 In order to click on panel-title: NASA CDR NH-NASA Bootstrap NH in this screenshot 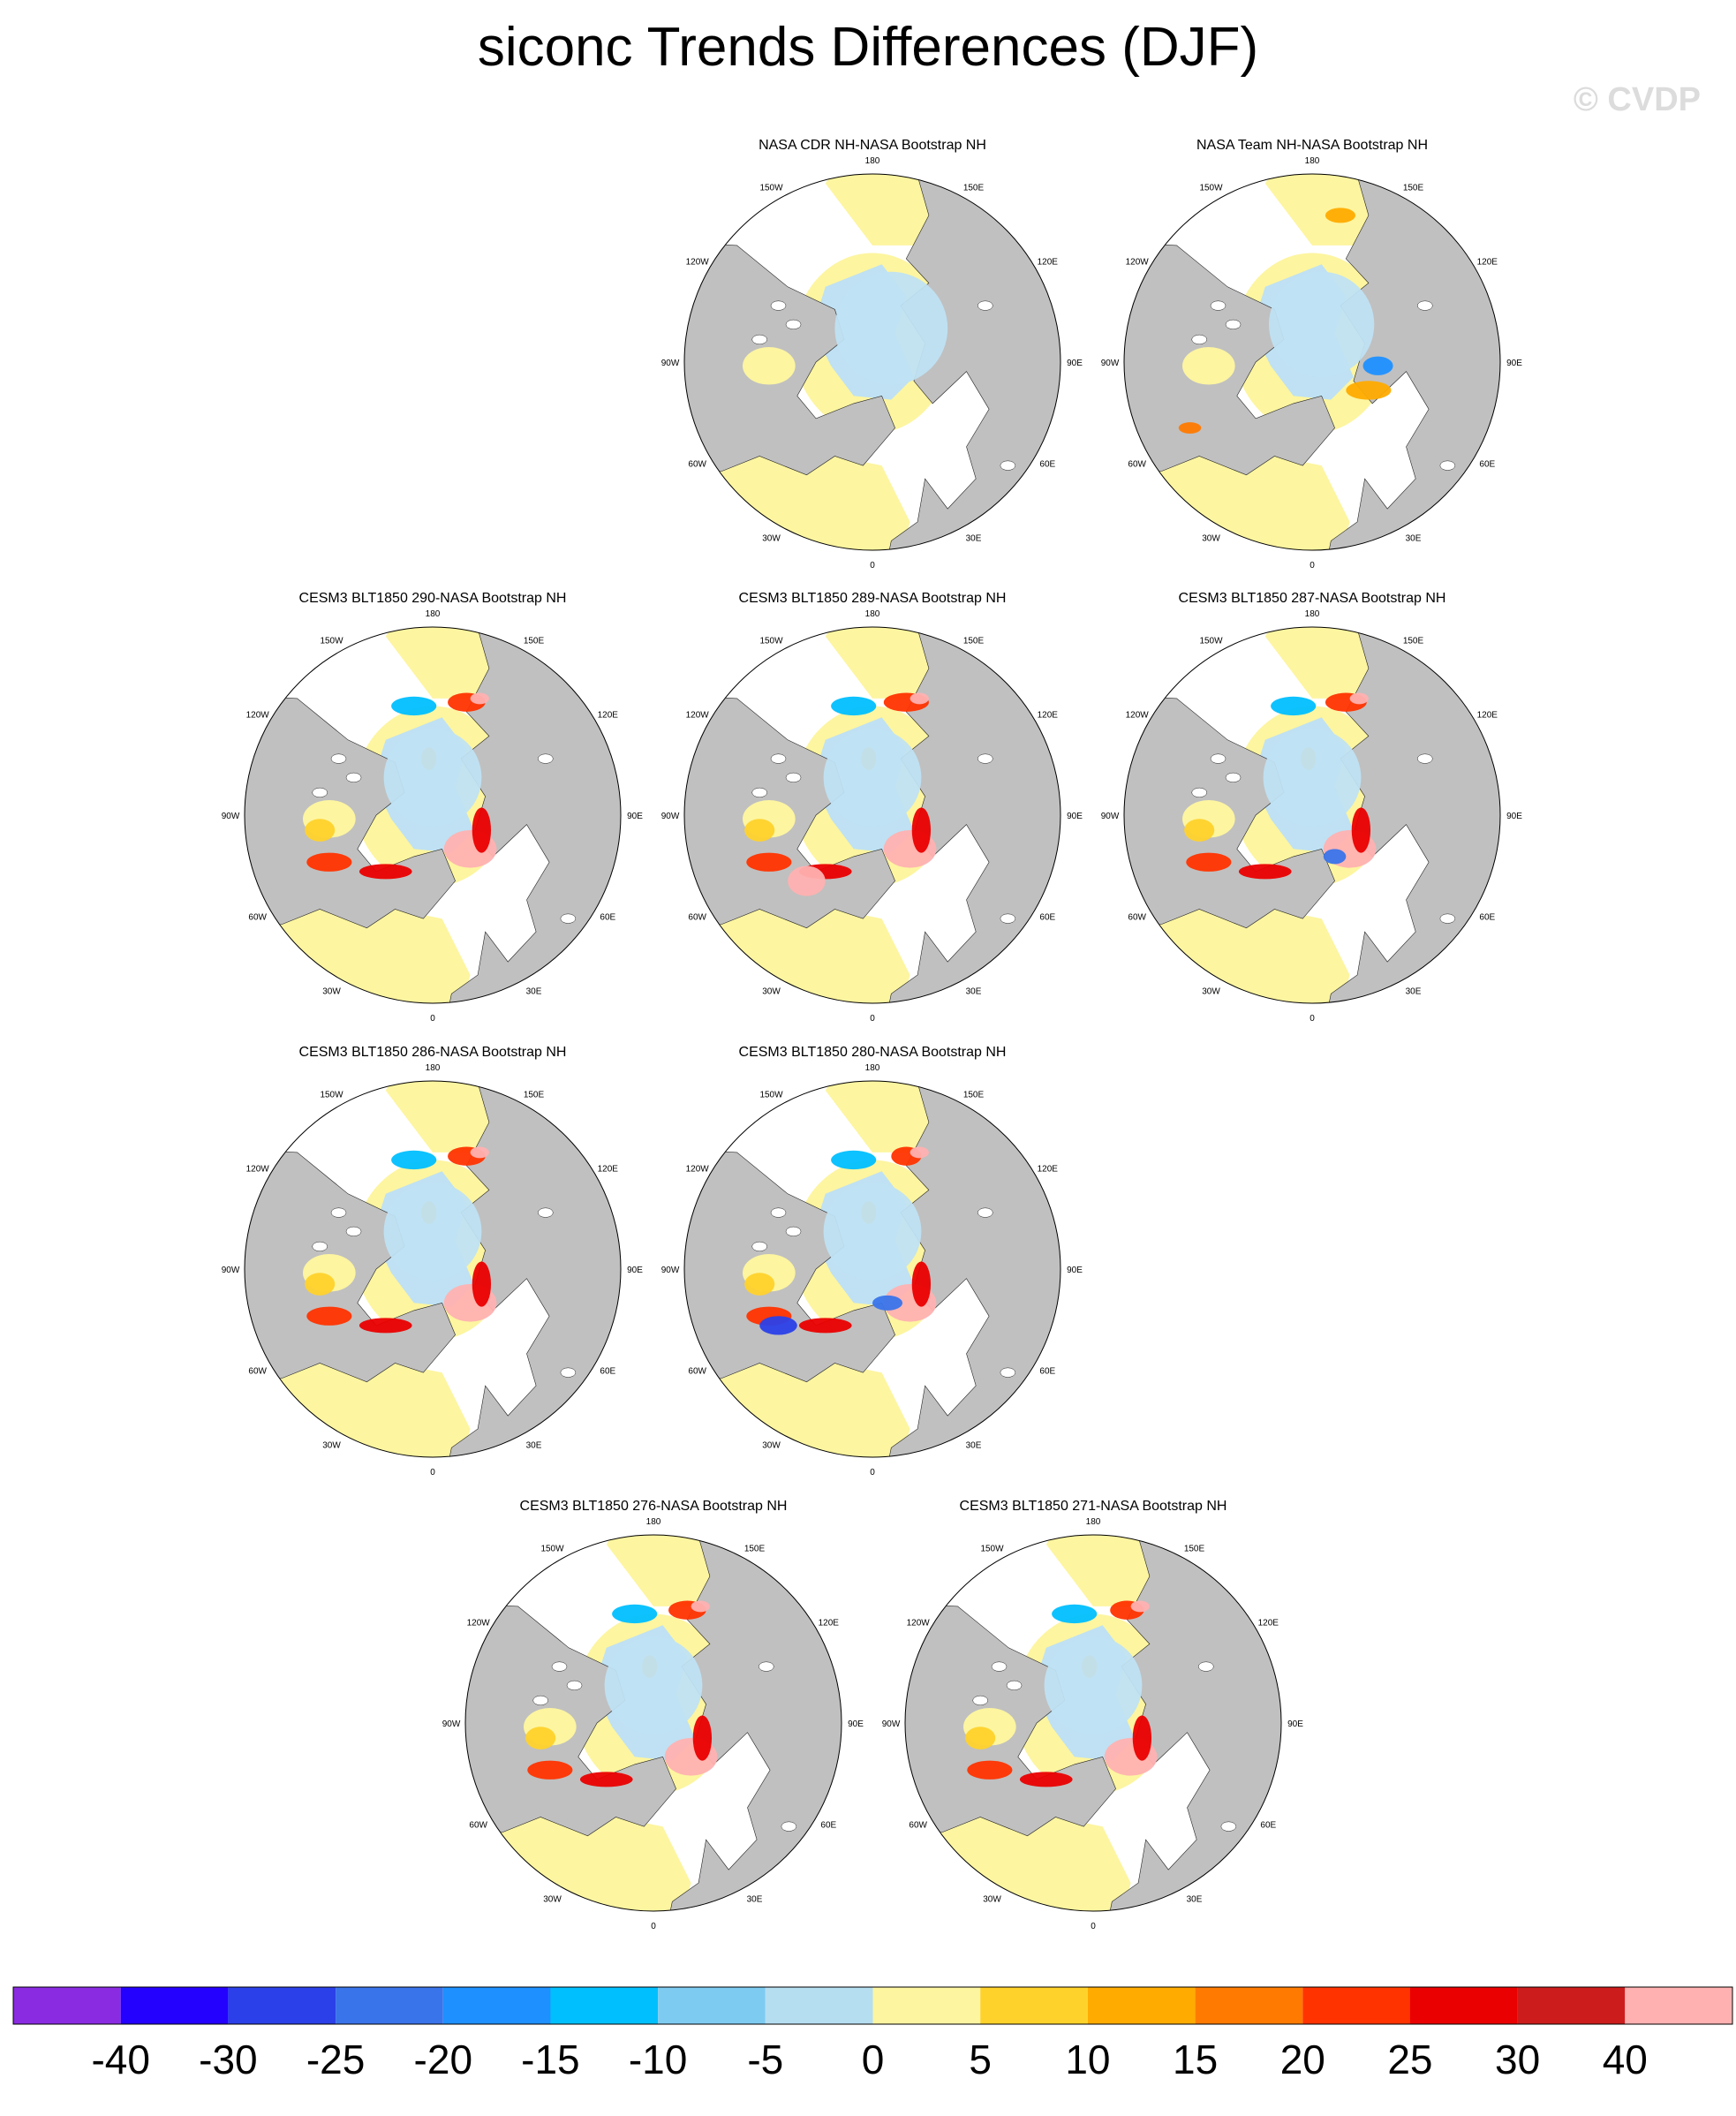, I will do `click(872, 145)`.